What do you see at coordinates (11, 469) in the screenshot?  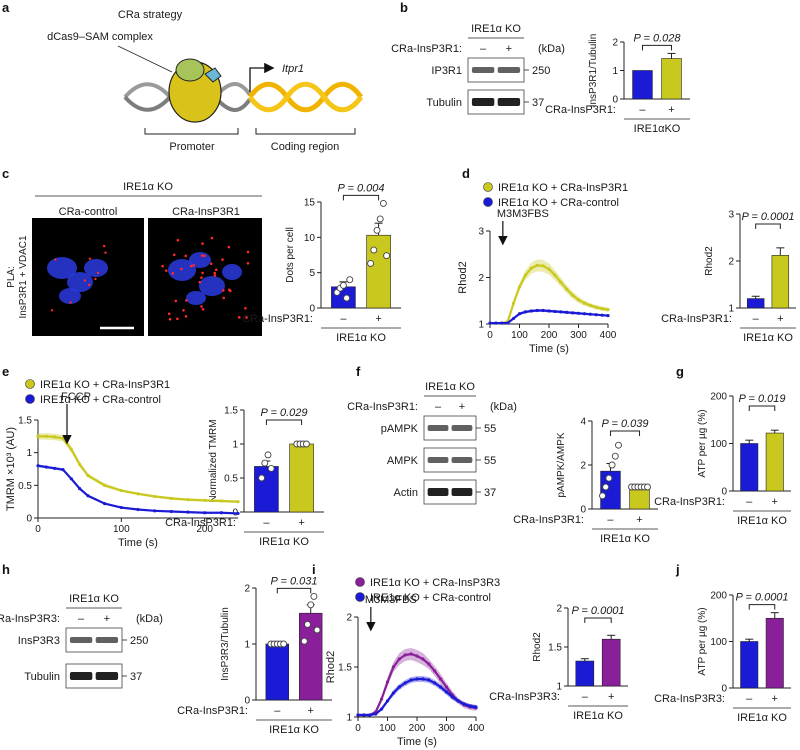 I see `y-axis-label: TMRM ×10³ (AU)` at bounding box center [11, 469].